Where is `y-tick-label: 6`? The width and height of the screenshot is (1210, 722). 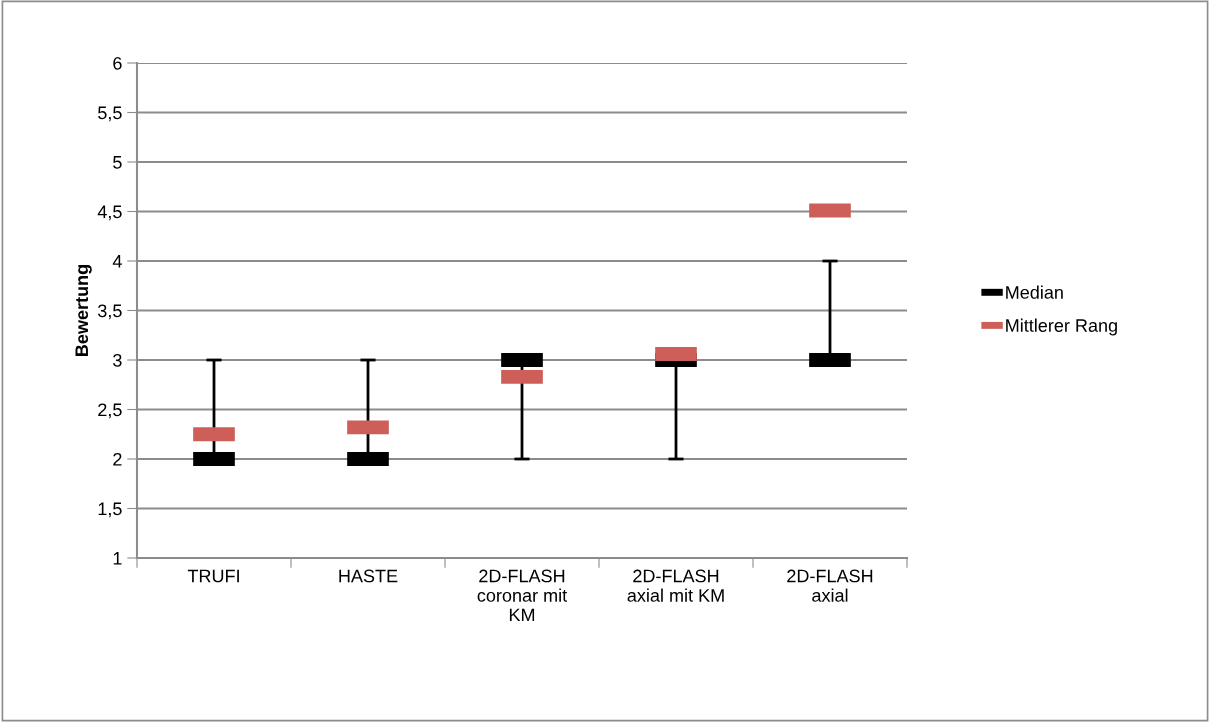
y-tick-label: 6 is located at coordinates (117, 63).